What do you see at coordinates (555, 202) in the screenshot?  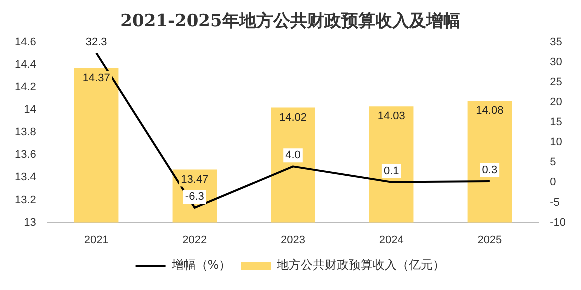 I see `y2-tick-label: -5` at bounding box center [555, 202].